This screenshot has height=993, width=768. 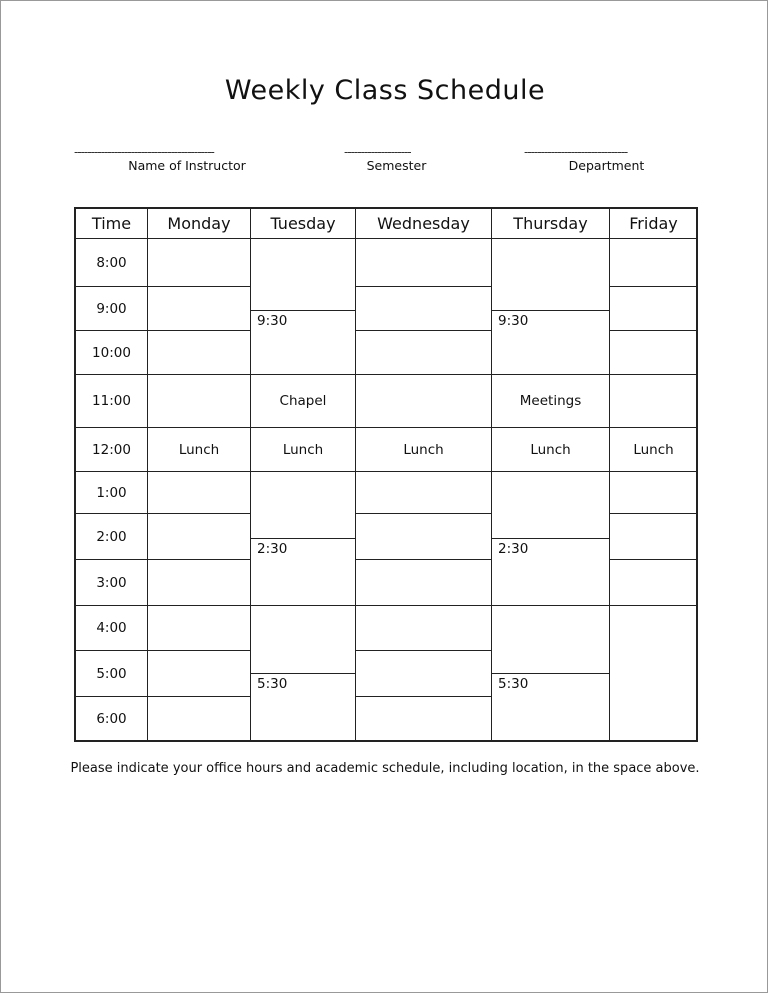 I want to click on friday-lunch: Lunch, so click(x=653, y=449).